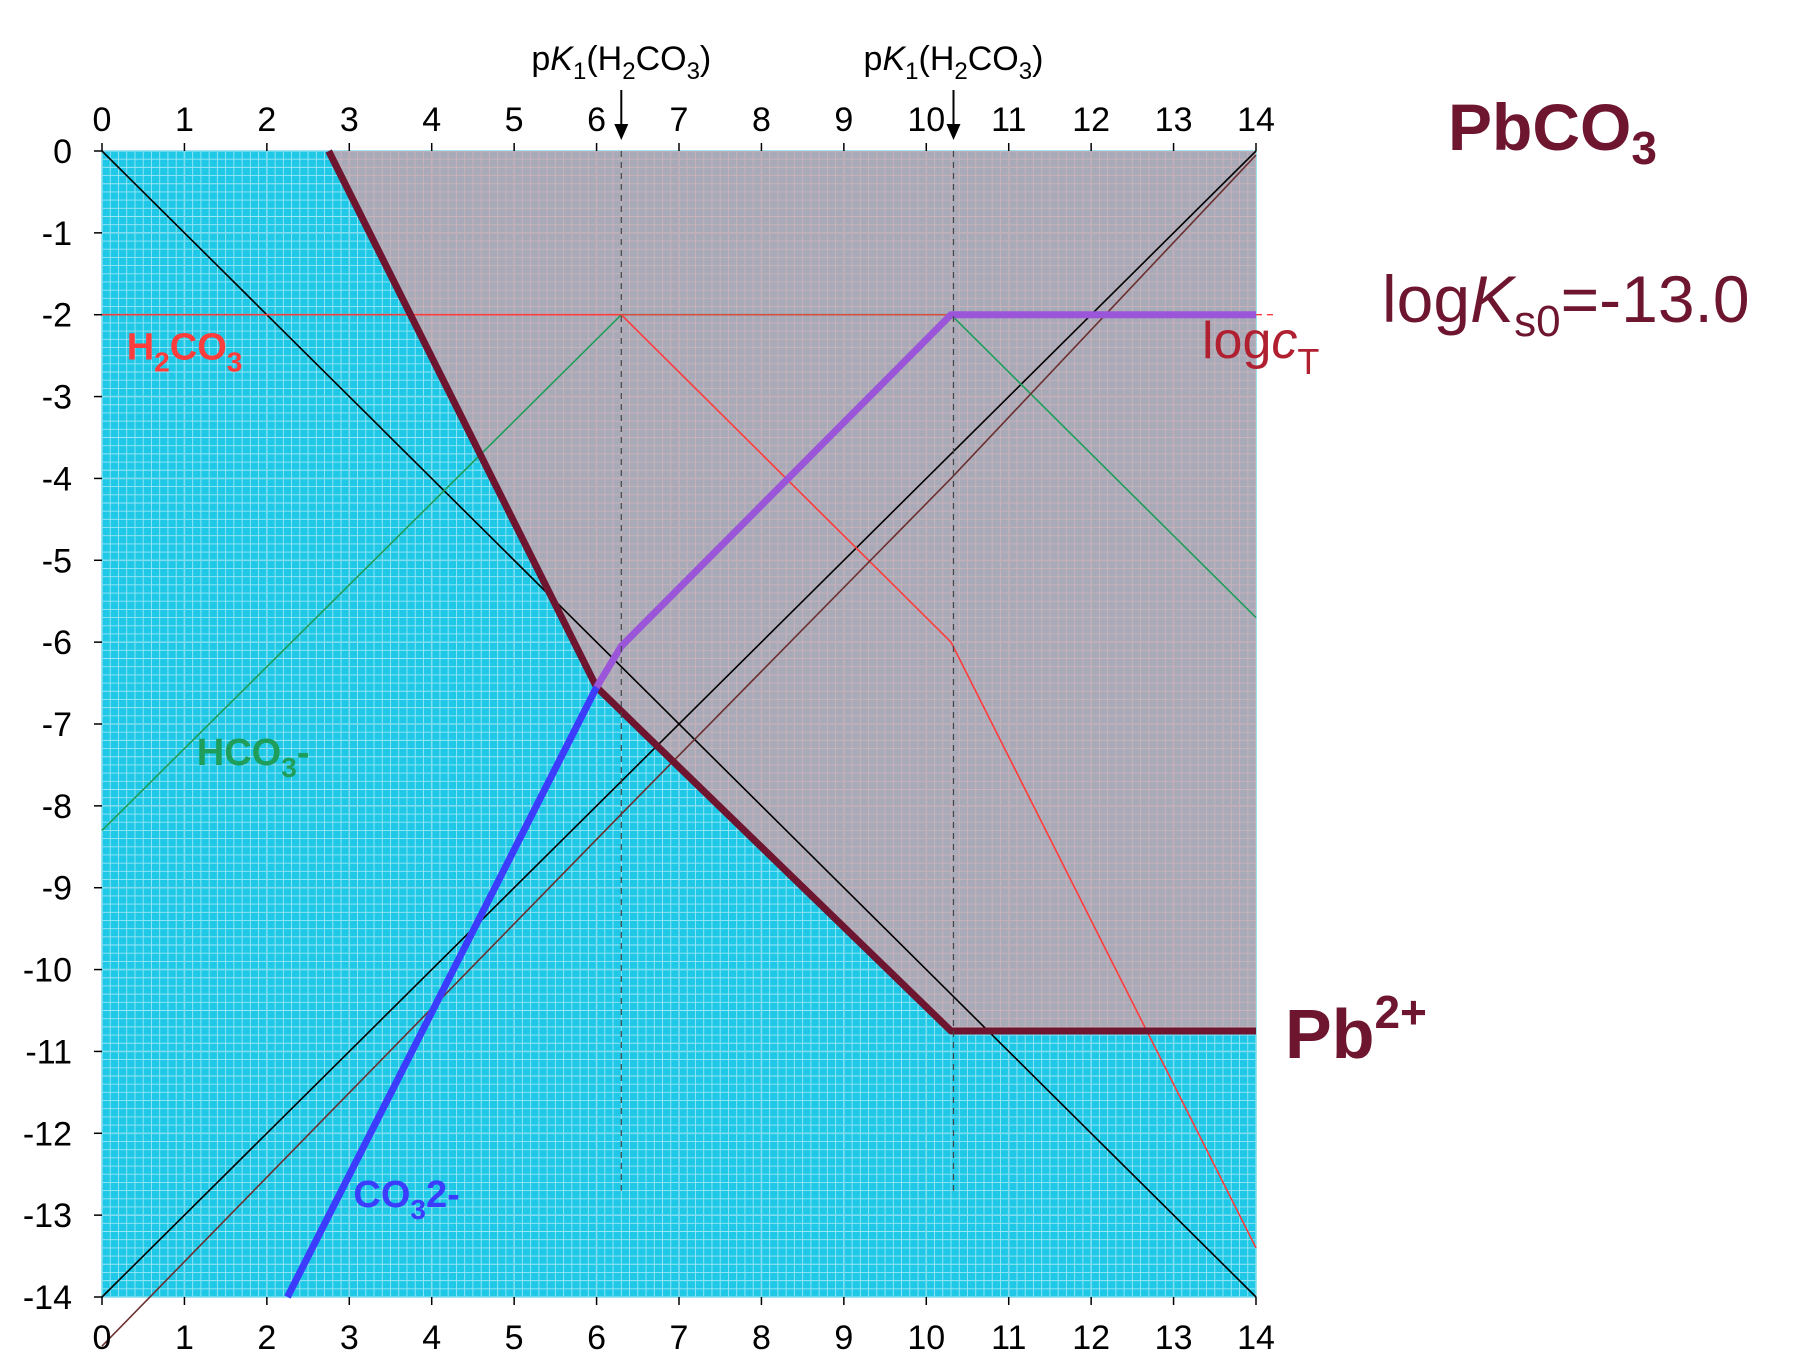 The image size is (1805, 1372). I want to click on y-tick--8: -8, so click(57, 807).